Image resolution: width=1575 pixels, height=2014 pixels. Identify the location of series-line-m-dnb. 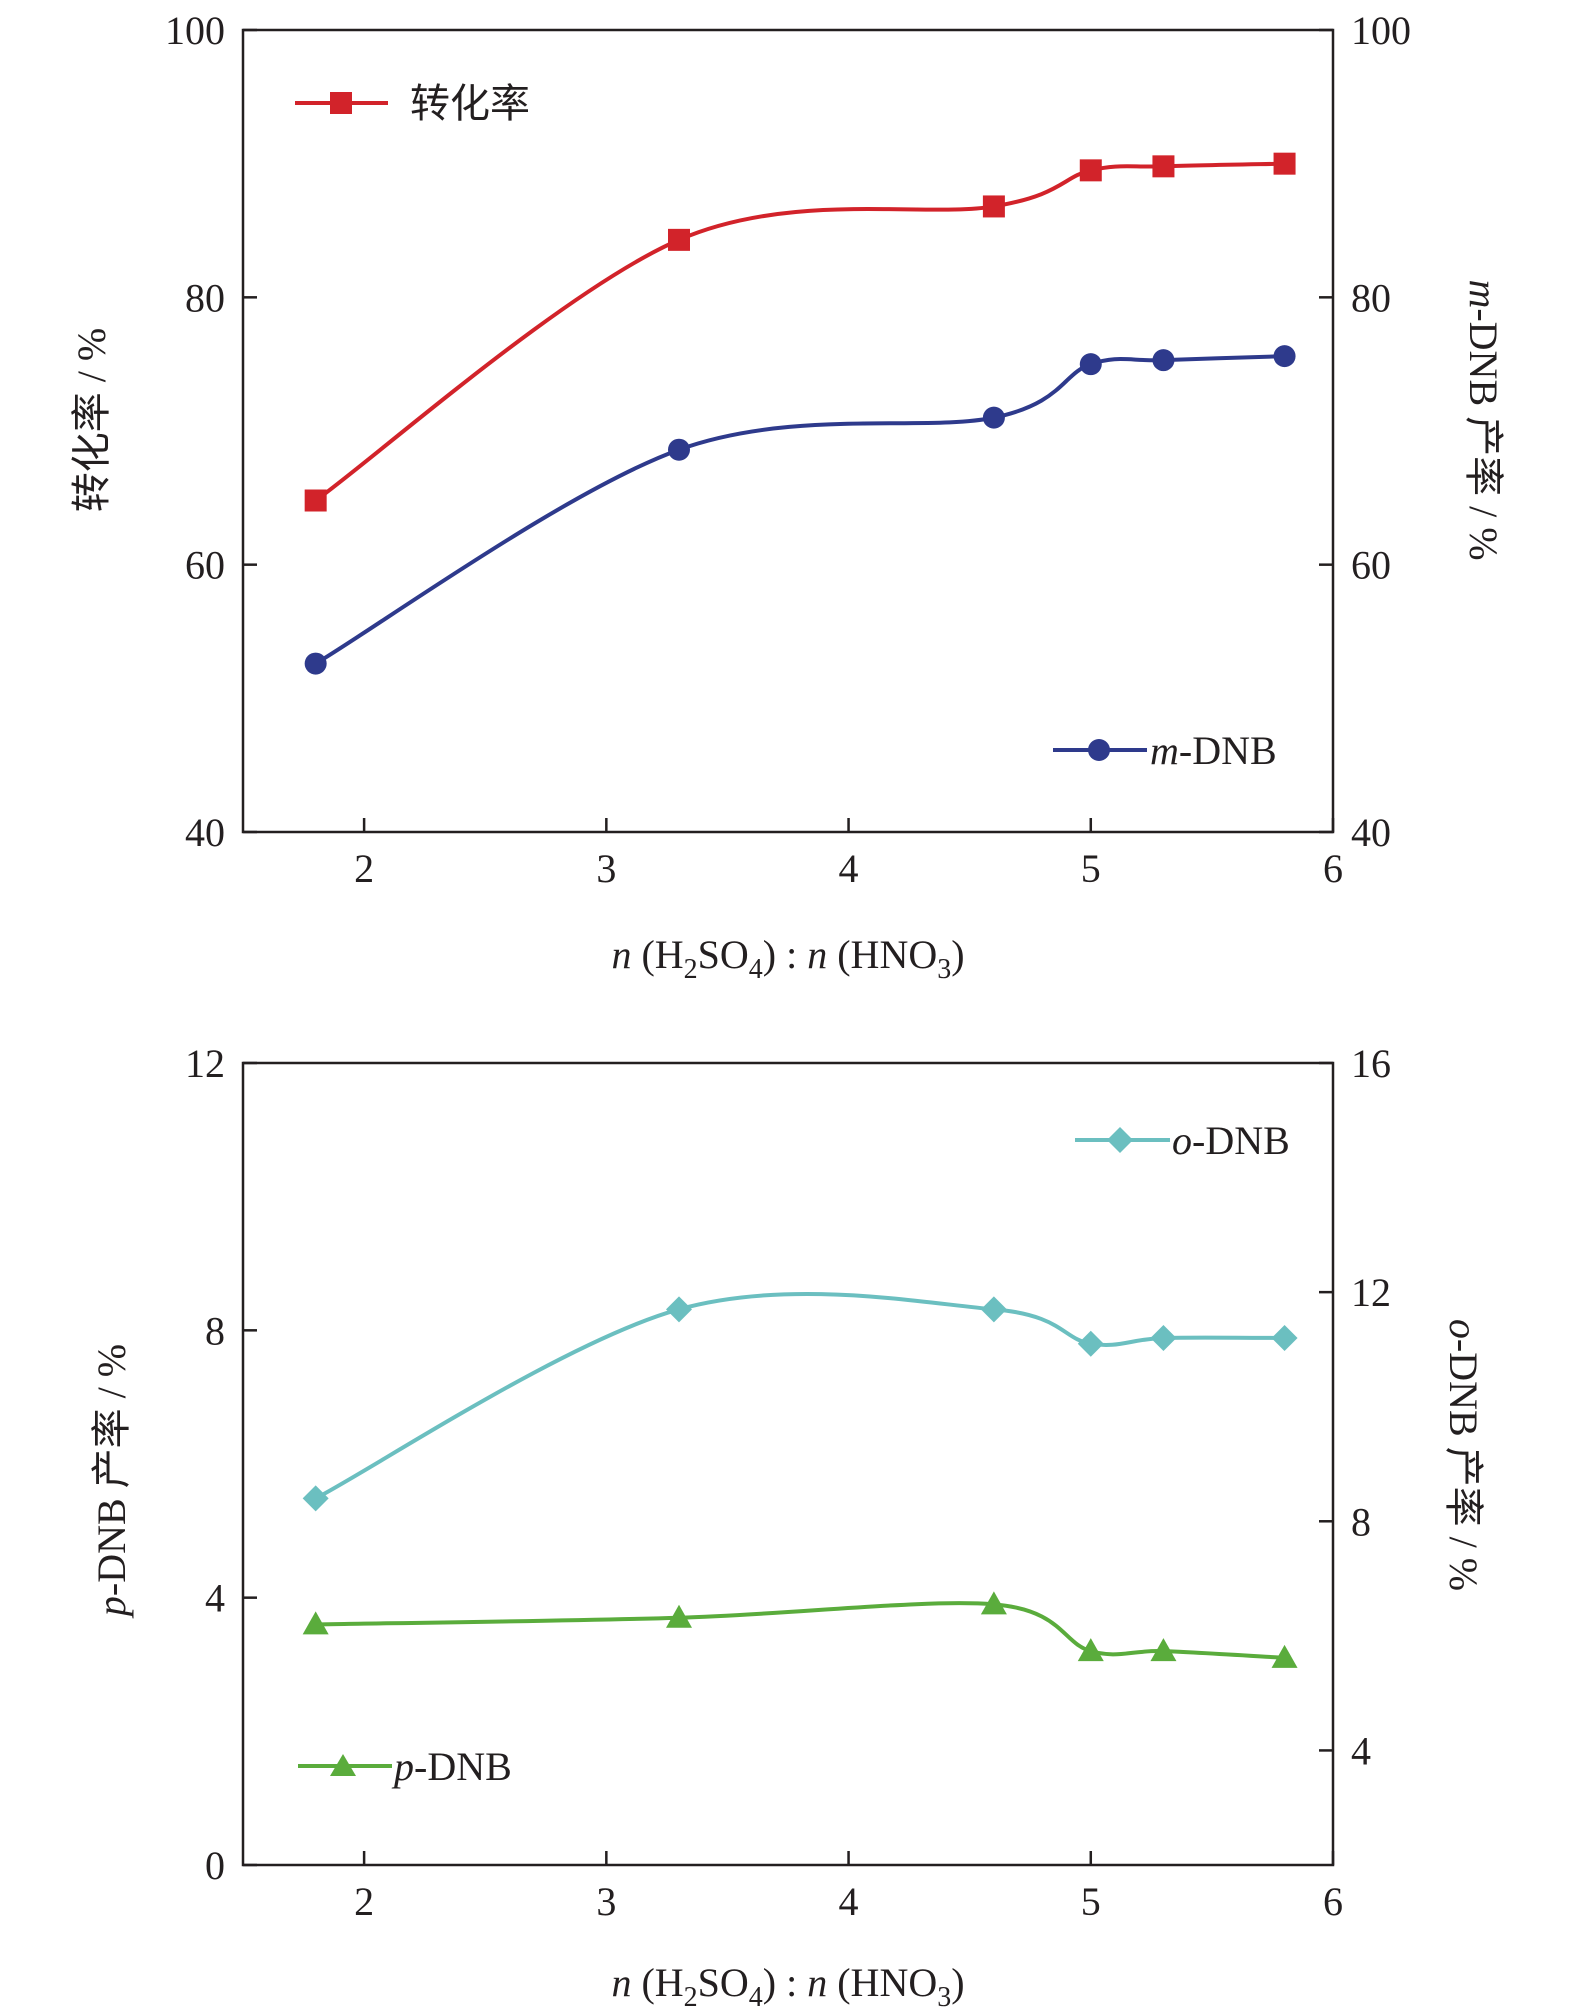
(799, 510).